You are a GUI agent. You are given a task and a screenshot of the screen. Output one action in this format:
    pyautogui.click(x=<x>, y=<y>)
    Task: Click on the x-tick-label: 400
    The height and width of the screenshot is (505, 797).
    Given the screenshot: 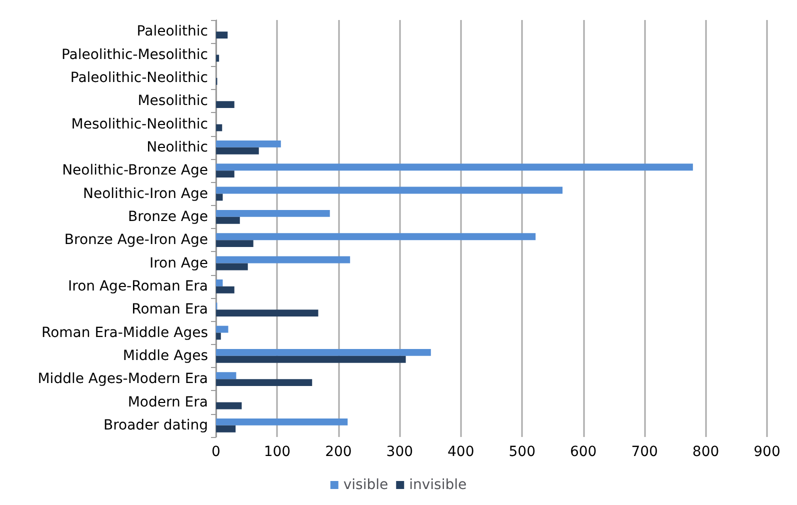 What is the action you would take?
    pyautogui.click(x=461, y=452)
    